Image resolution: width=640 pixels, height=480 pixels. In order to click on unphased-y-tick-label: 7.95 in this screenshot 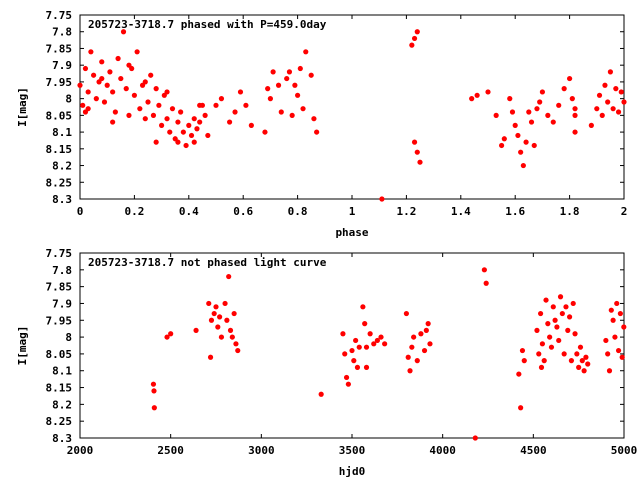, I will do `click(59, 320)`.